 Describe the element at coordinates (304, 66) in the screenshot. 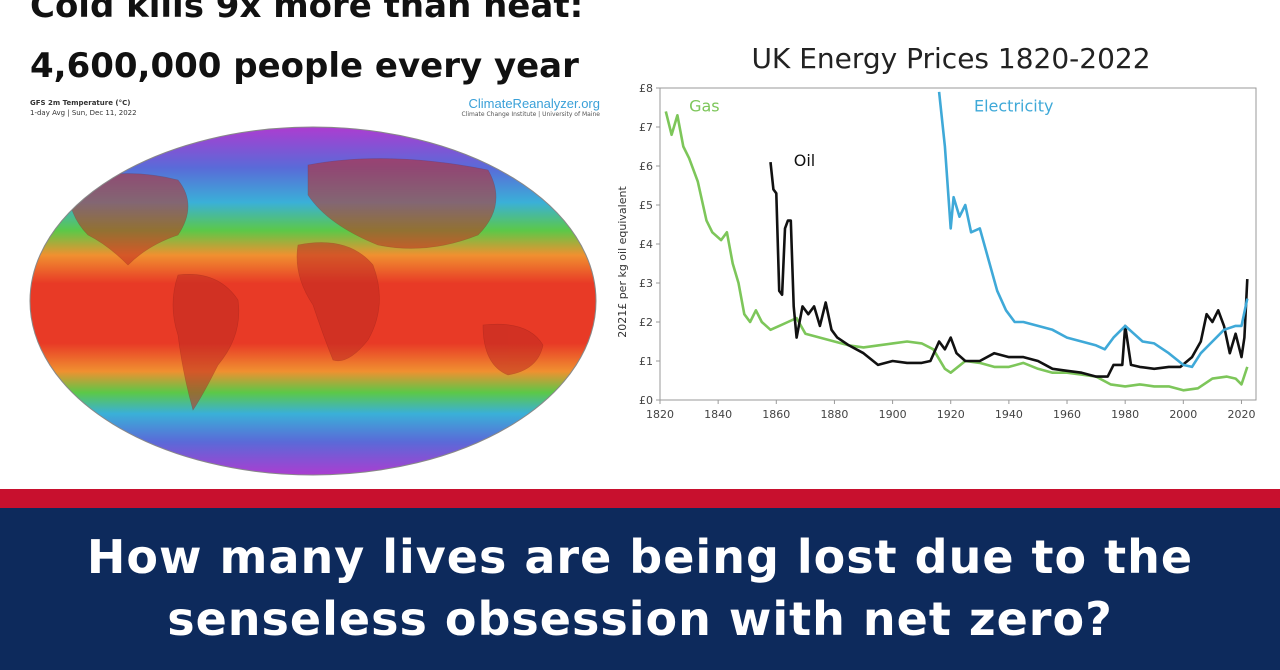

I see `headline-line-2: 4,600,000 people every year` at that location.